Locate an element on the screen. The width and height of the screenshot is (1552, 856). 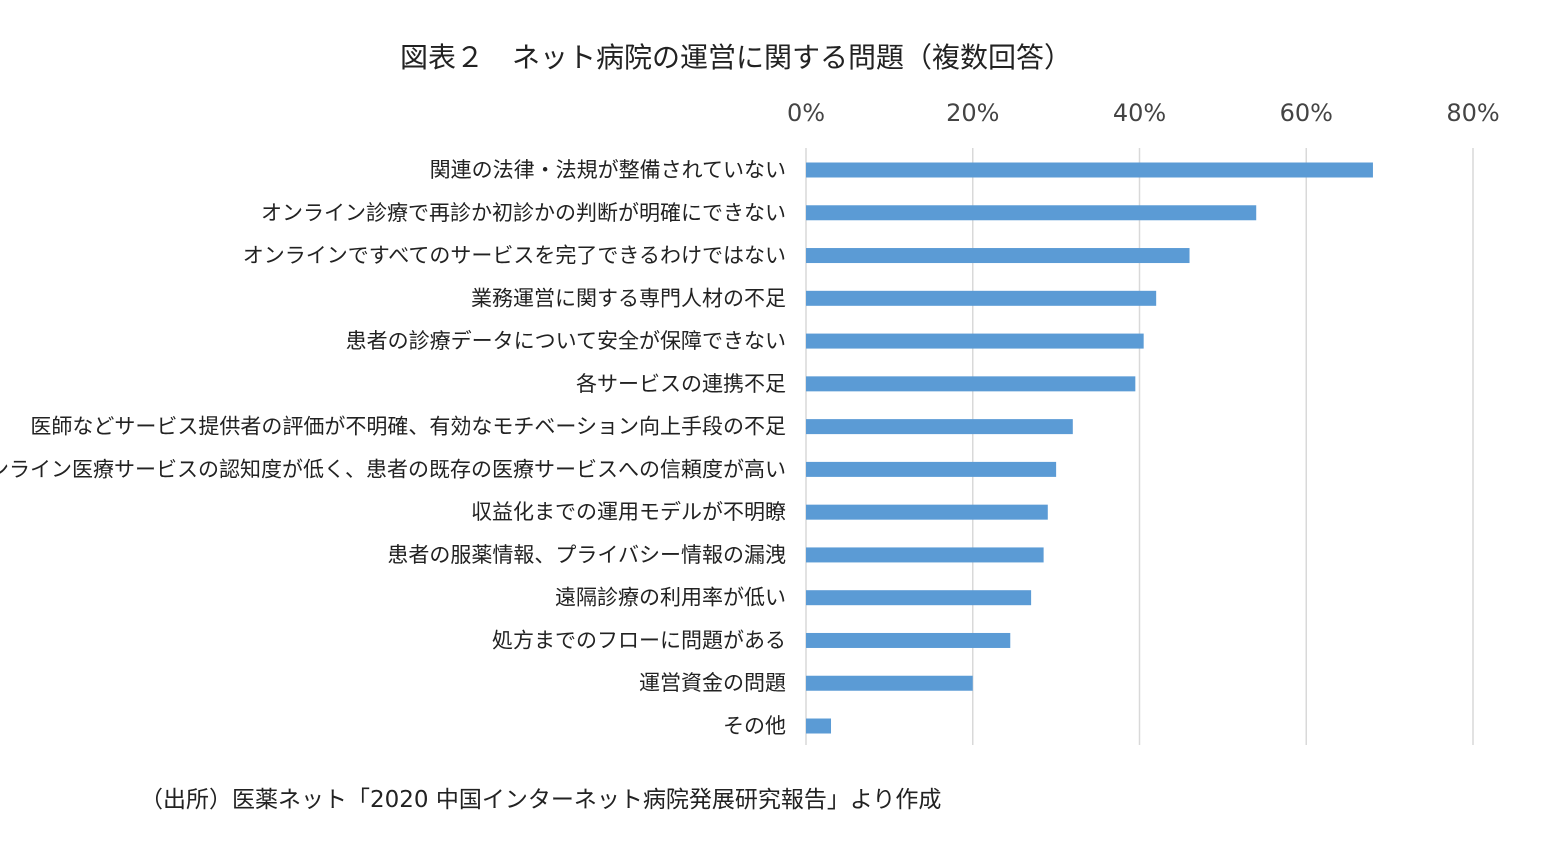
x-tick-label: 20% is located at coordinates (972, 113).